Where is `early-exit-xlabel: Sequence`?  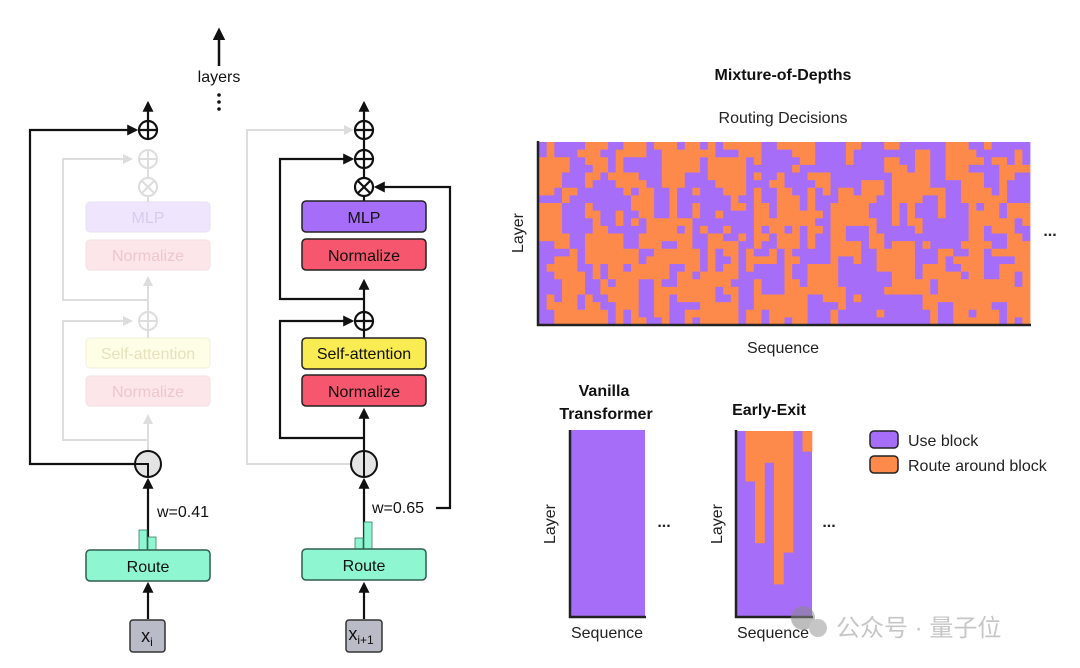 early-exit-xlabel: Sequence is located at coordinates (773, 633).